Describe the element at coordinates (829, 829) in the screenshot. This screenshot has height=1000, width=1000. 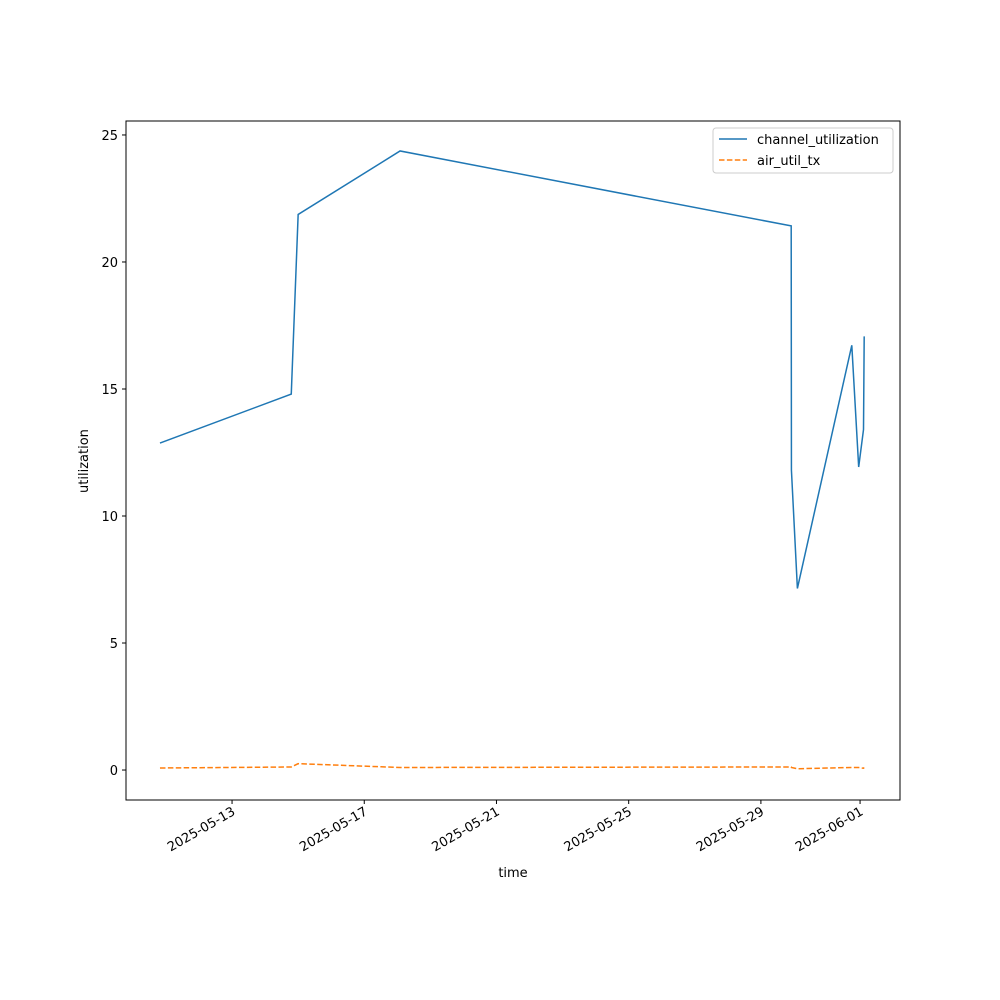
I see `x-tick-label: 2025-06-01` at that location.